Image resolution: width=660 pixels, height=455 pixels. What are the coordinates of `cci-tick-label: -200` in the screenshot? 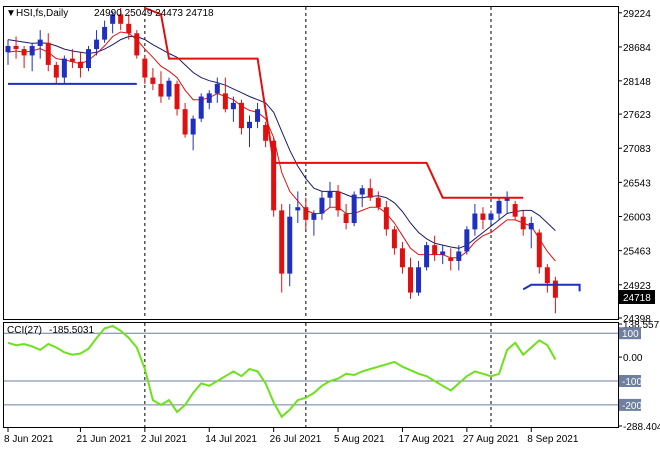 It's located at (632, 406).